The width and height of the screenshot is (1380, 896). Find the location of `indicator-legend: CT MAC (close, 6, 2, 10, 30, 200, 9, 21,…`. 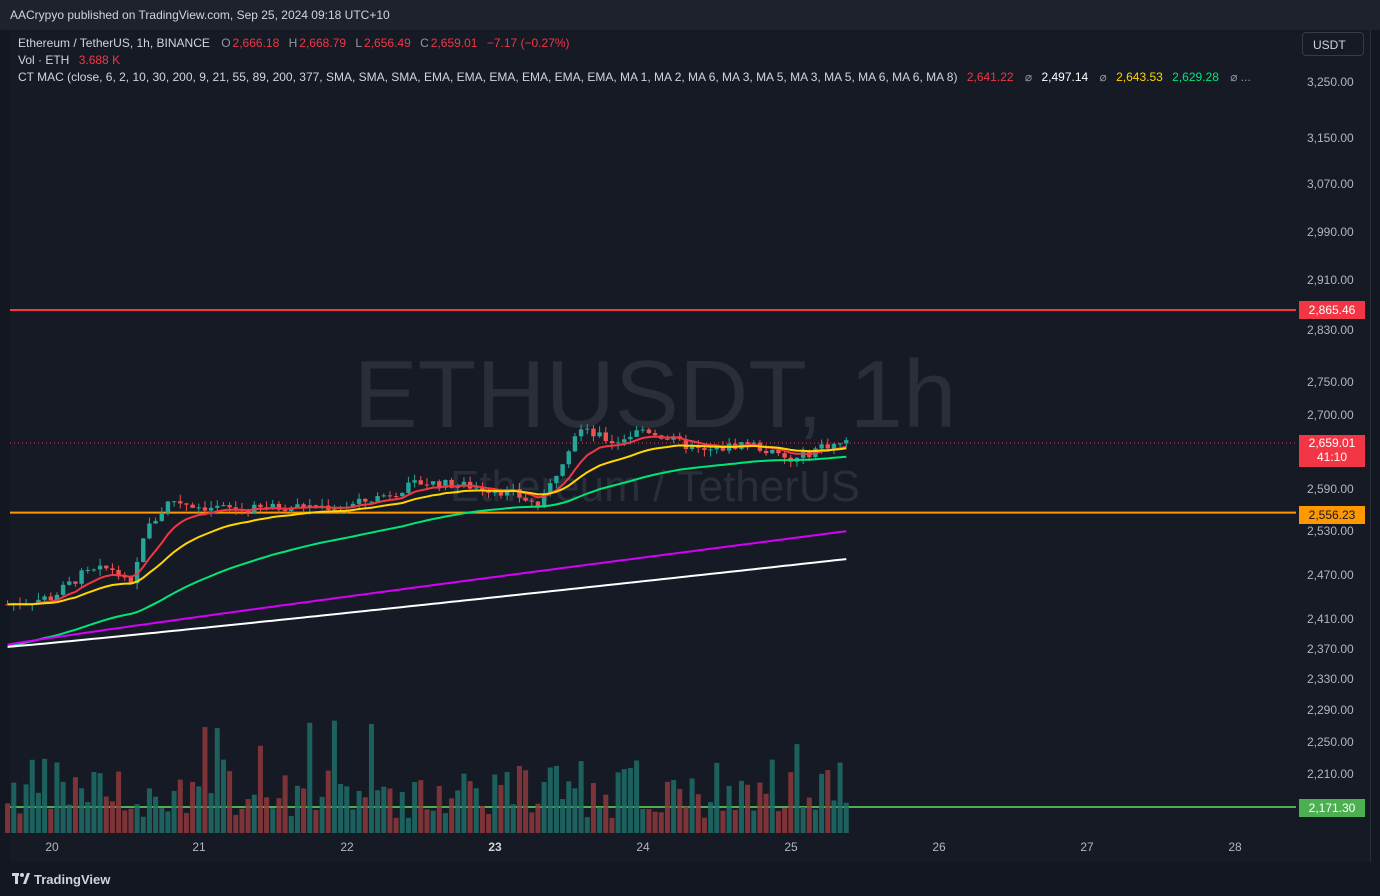

indicator-legend: CT MAC (close, 6, 2, 10, 30, 200, 9, 21,… is located at coordinates (637, 77).